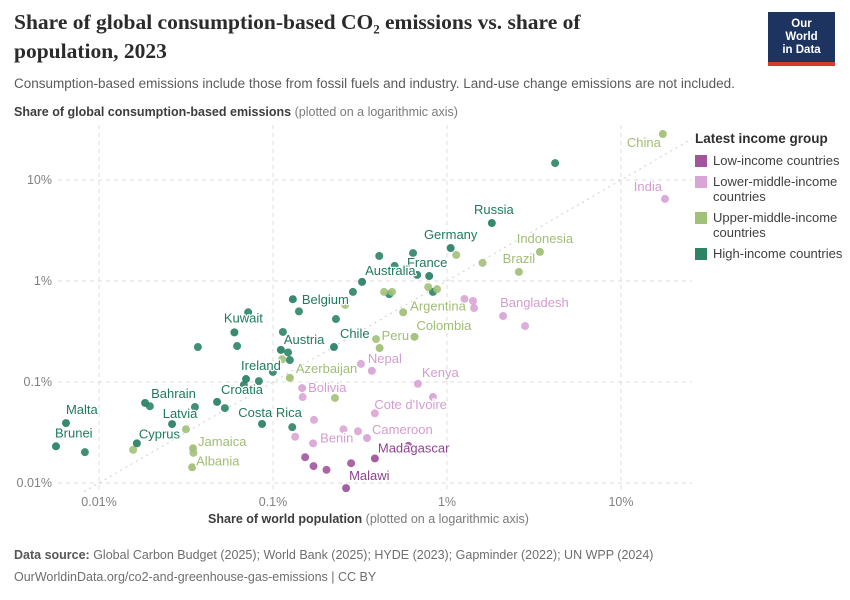 The height and width of the screenshot is (600, 850). I want to click on country-label: Bolivia, so click(327, 387).